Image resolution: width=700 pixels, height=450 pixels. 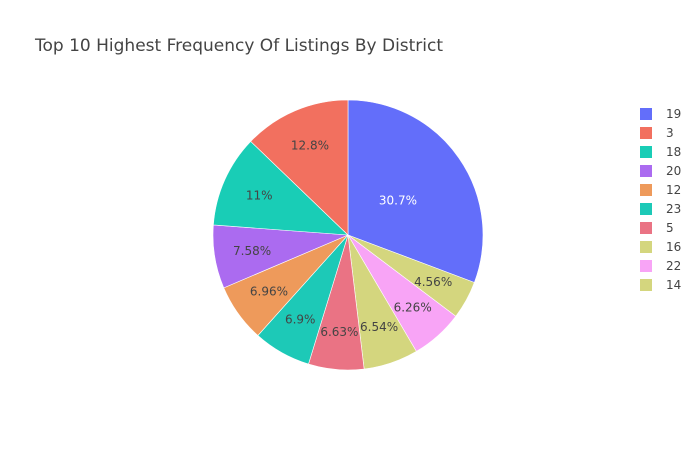 I want to click on legend-item-14: 14, so click(x=660, y=285).